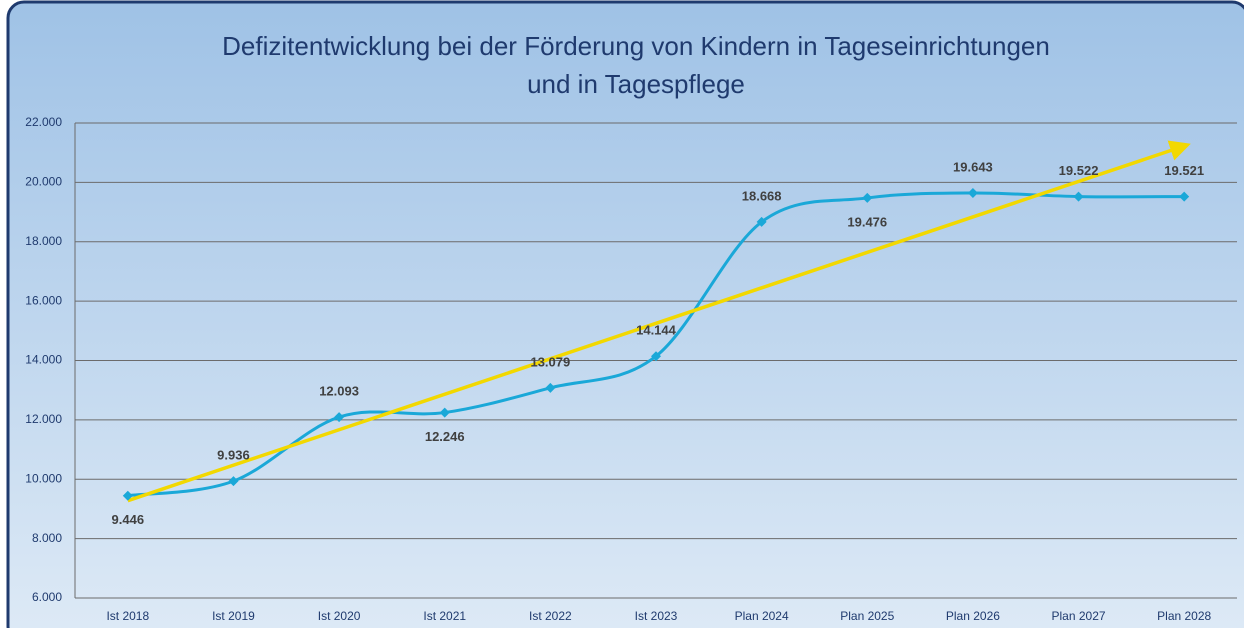  I want to click on y-tick-label: 22.000, so click(43, 122).